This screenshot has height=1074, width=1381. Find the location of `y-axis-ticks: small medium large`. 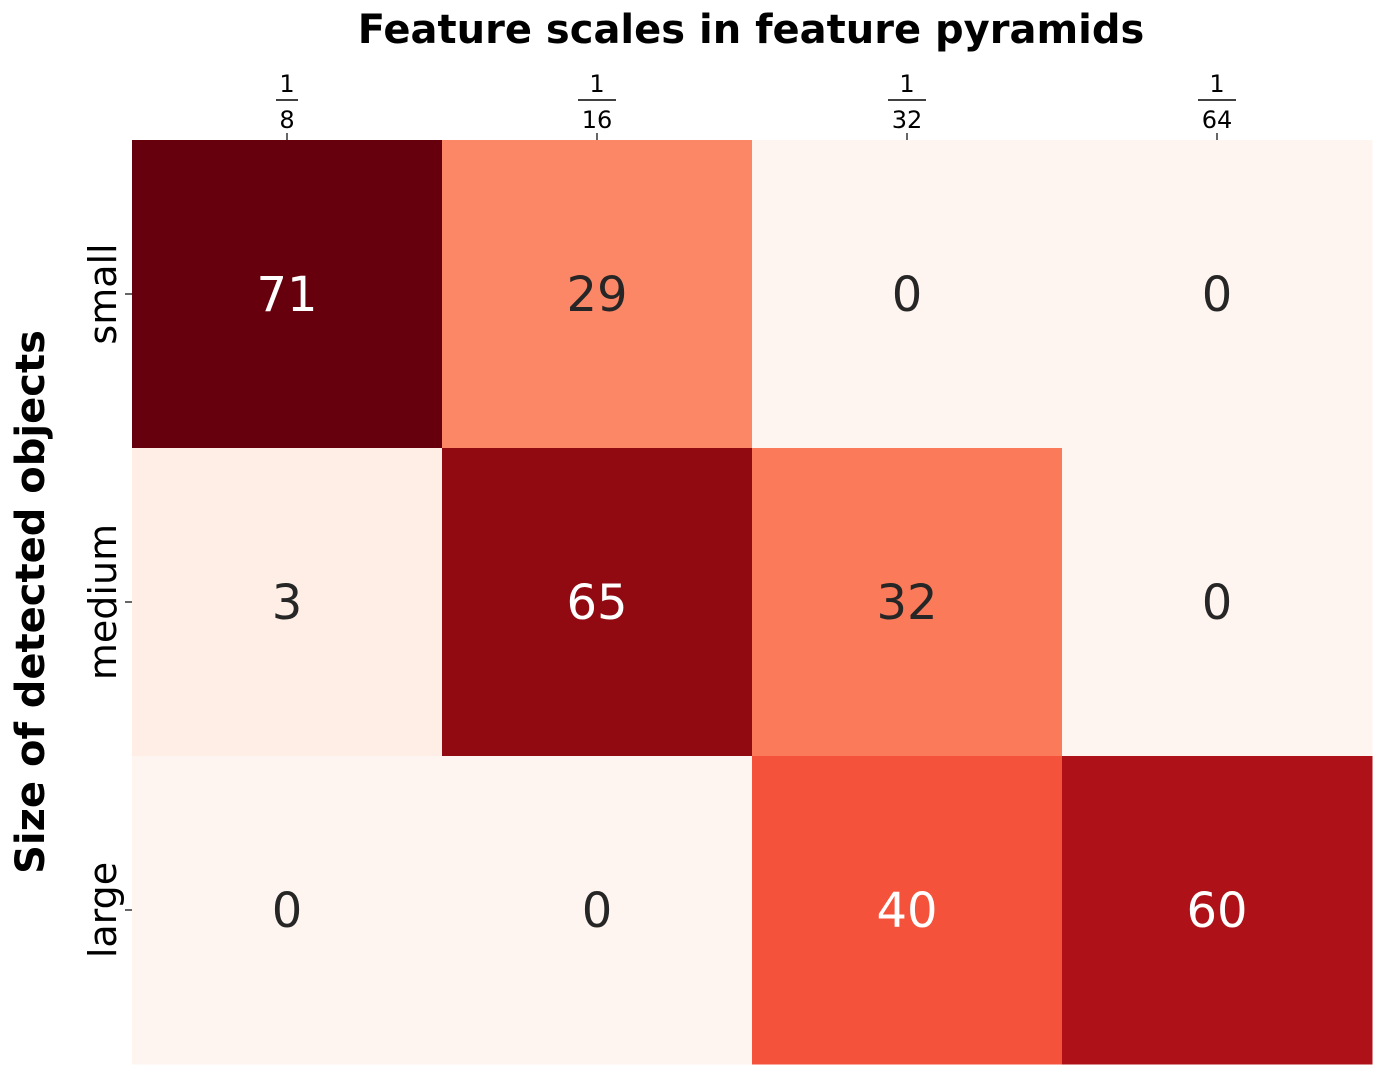

y-axis-ticks: small medium large is located at coordinates (106, 600).